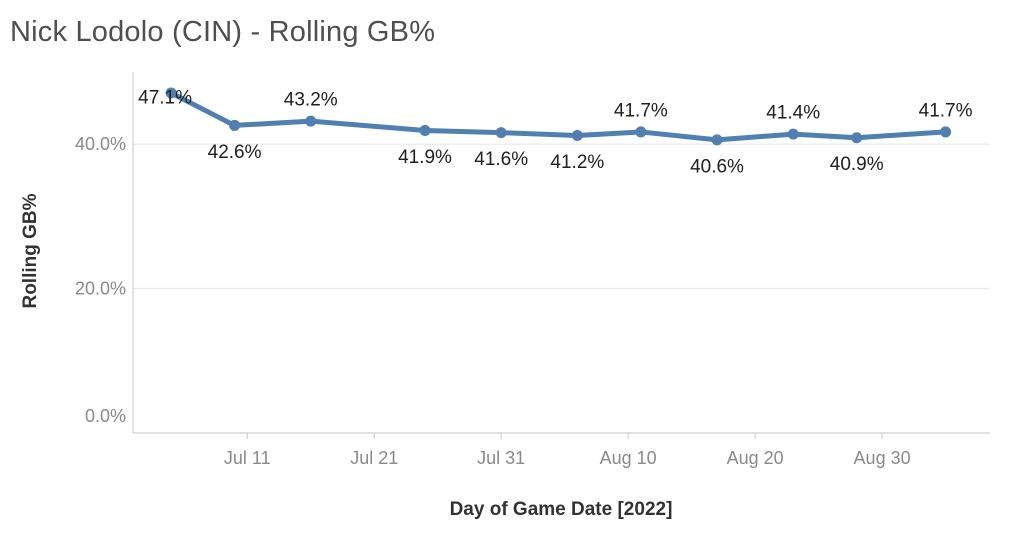 The image size is (1016, 538). What do you see at coordinates (755, 458) in the screenshot?
I see `x-axis-tick-label: Aug 20` at bounding box center [755, 458].